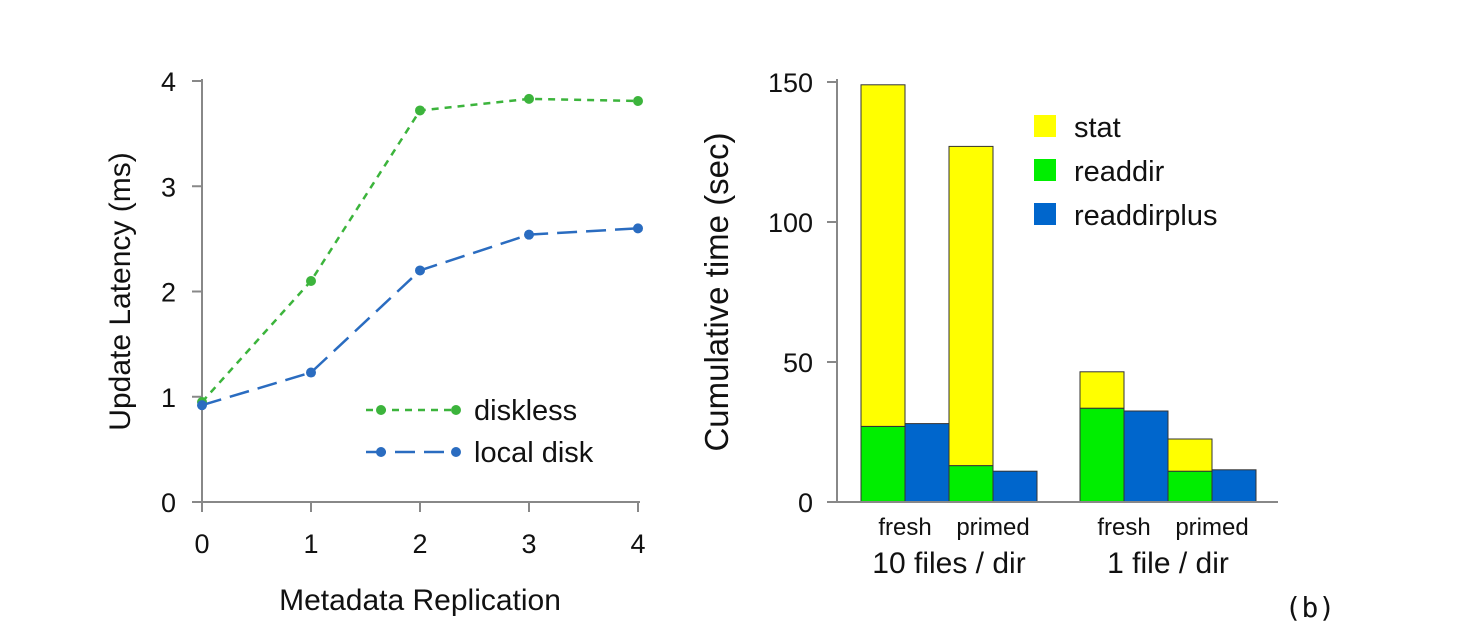  I want to click on panel-label: (b), so click(1310, 606).